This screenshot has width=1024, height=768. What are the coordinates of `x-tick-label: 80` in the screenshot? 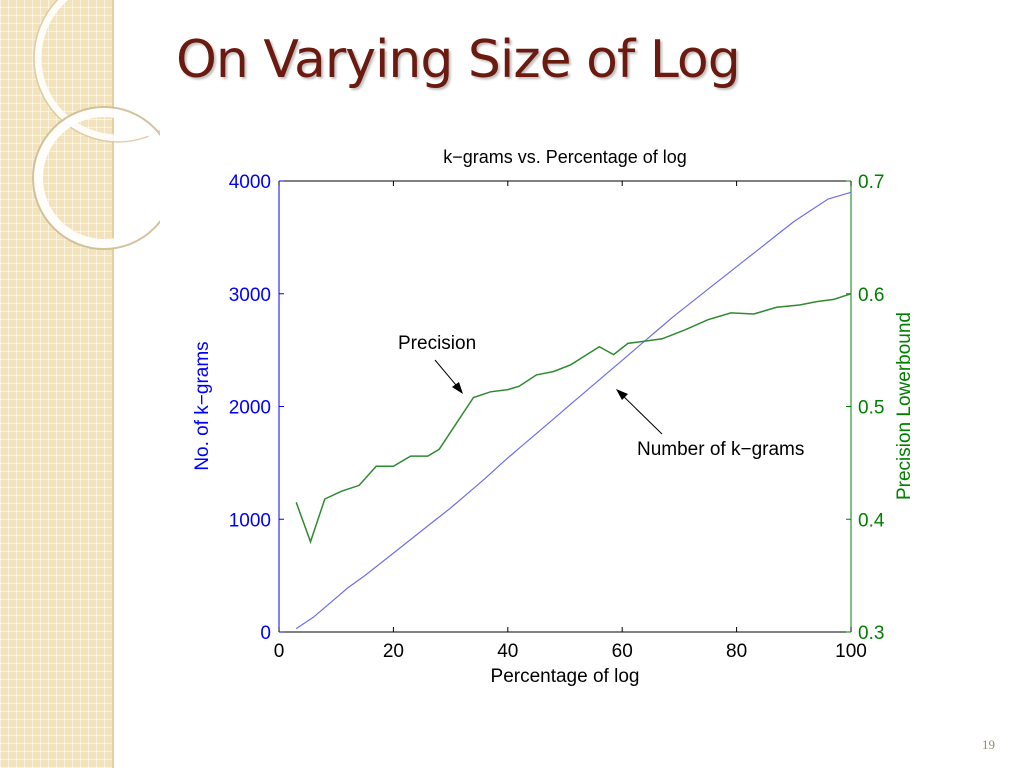 It's located at (736, 651).